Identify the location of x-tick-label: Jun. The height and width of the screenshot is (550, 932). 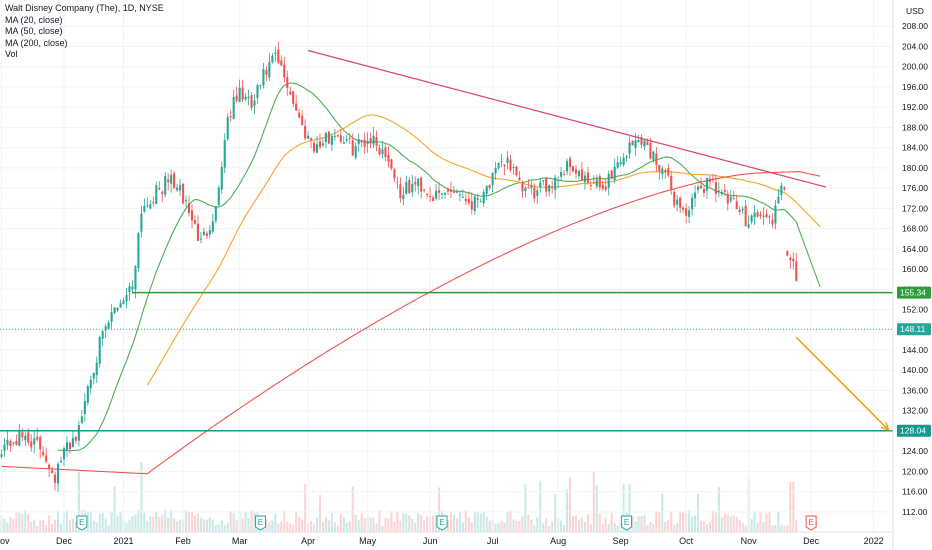
(430, 541).